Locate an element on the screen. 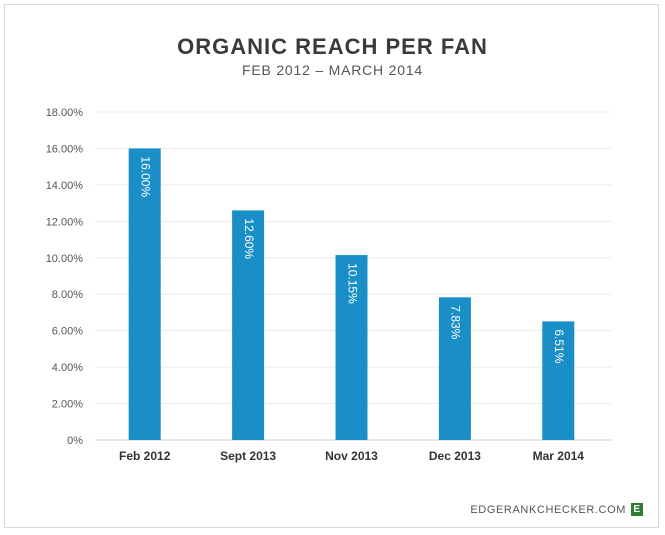 Image resolution: width=665 pixels, height=535 pixels. y-tick-label: 2.00% is located at coordinates (67, 405).